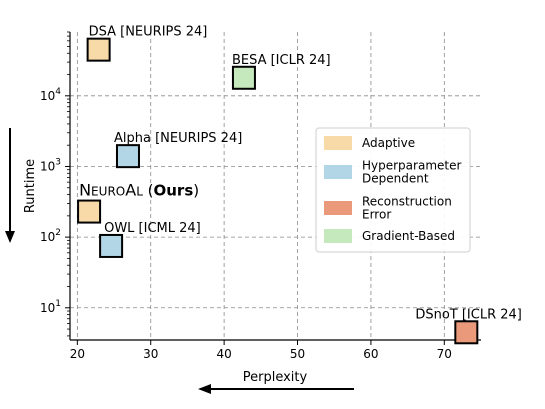  Describe the element at coordinates (150, 354) in the screenshot. I see `x-tick-label: 30` at that location.